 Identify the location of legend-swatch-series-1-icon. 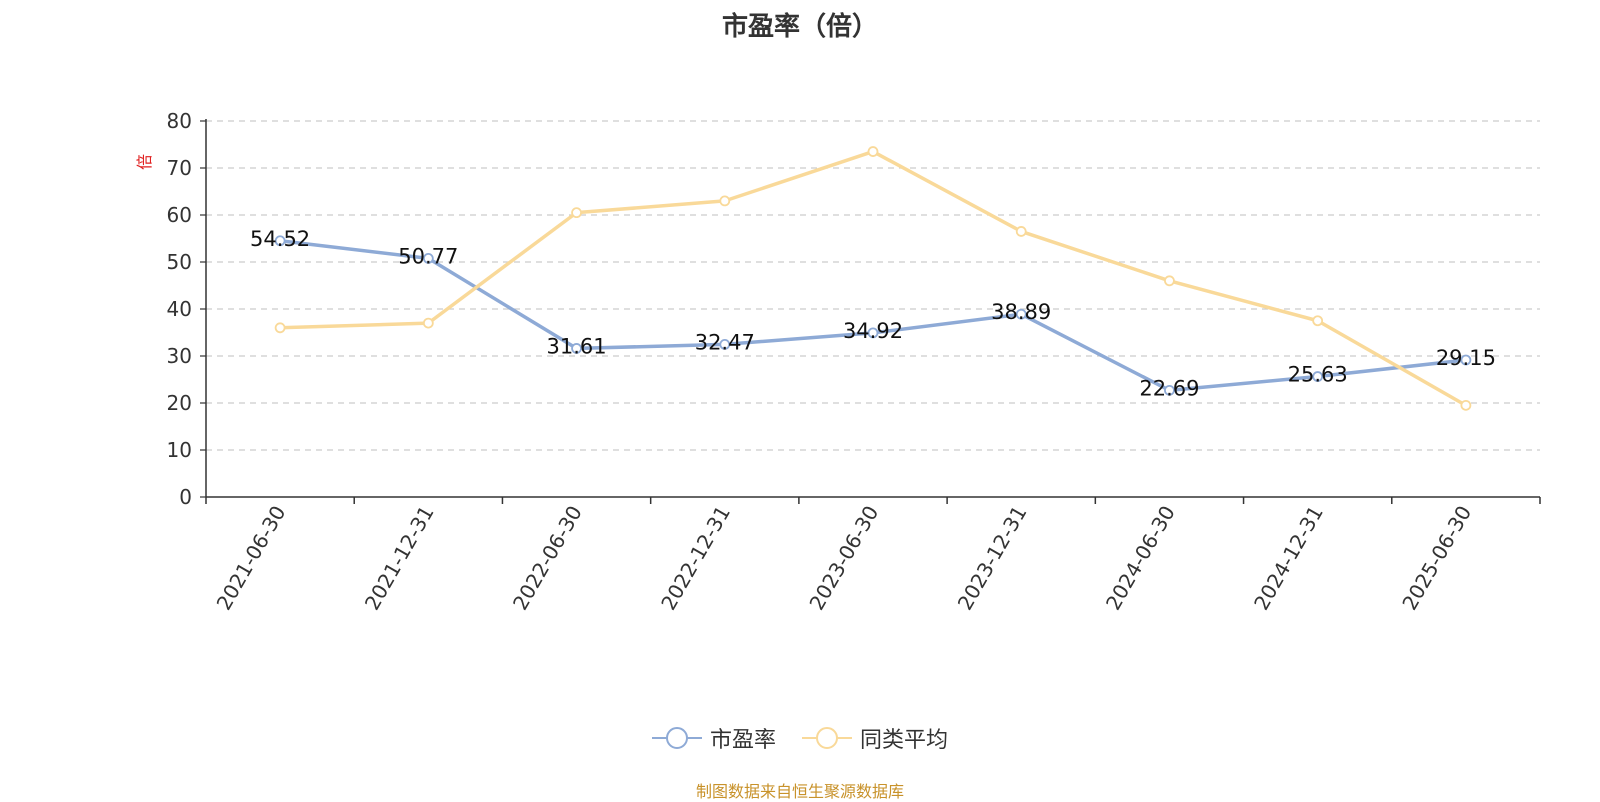
(827, 738).